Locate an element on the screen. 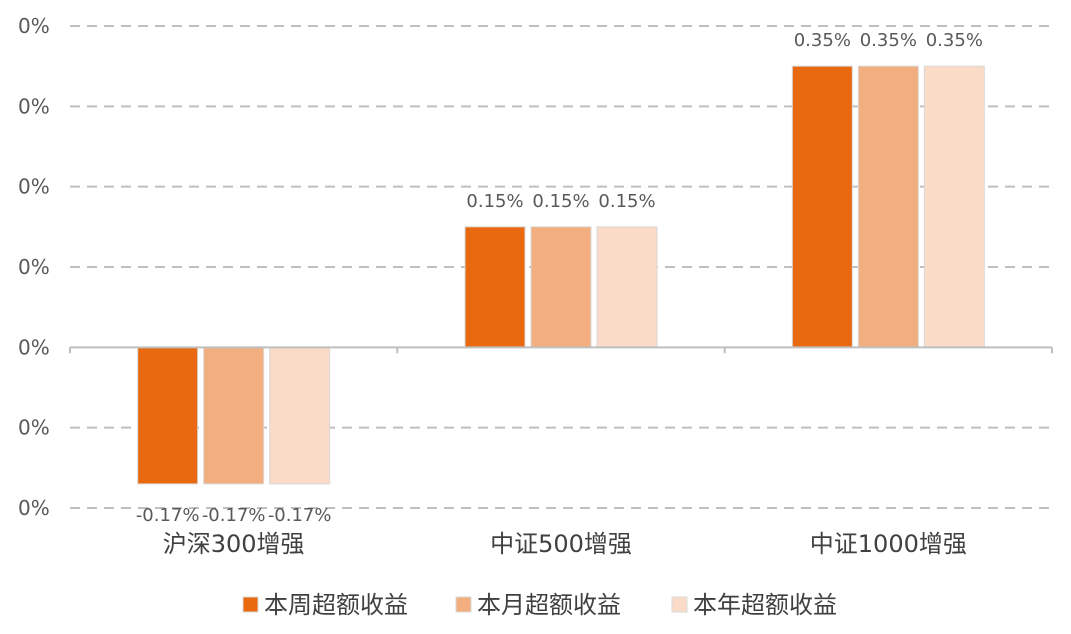 The height and width of the screenshot is (634, 1071). x-axis-labels: 沪深300增强 中证500增强 中证1000增强 is located at coordinates (565, 544).